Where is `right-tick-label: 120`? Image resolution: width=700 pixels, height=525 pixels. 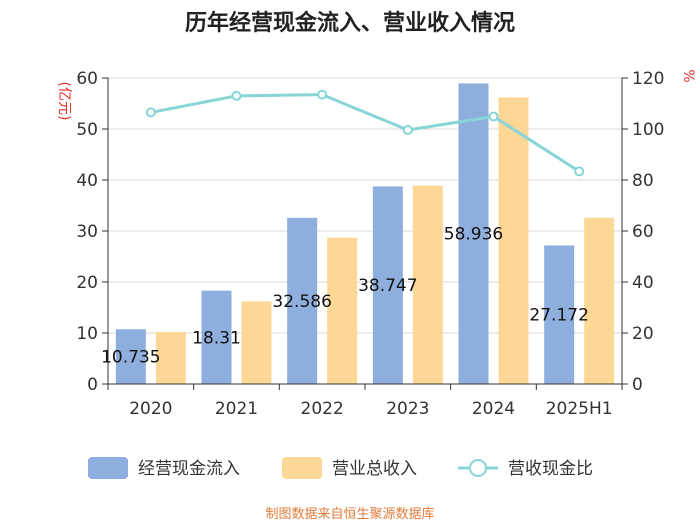
right-tick-label: 120 is located at coordinates (648, 79).